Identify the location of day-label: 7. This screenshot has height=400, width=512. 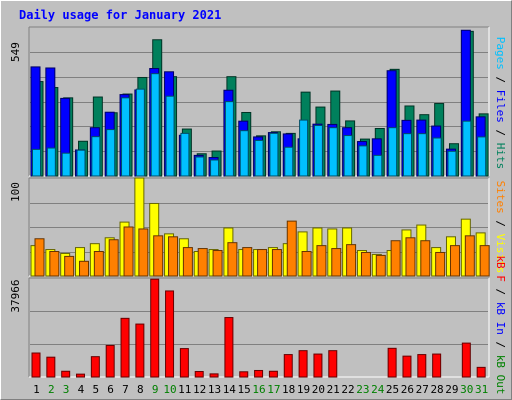
(125, 389).